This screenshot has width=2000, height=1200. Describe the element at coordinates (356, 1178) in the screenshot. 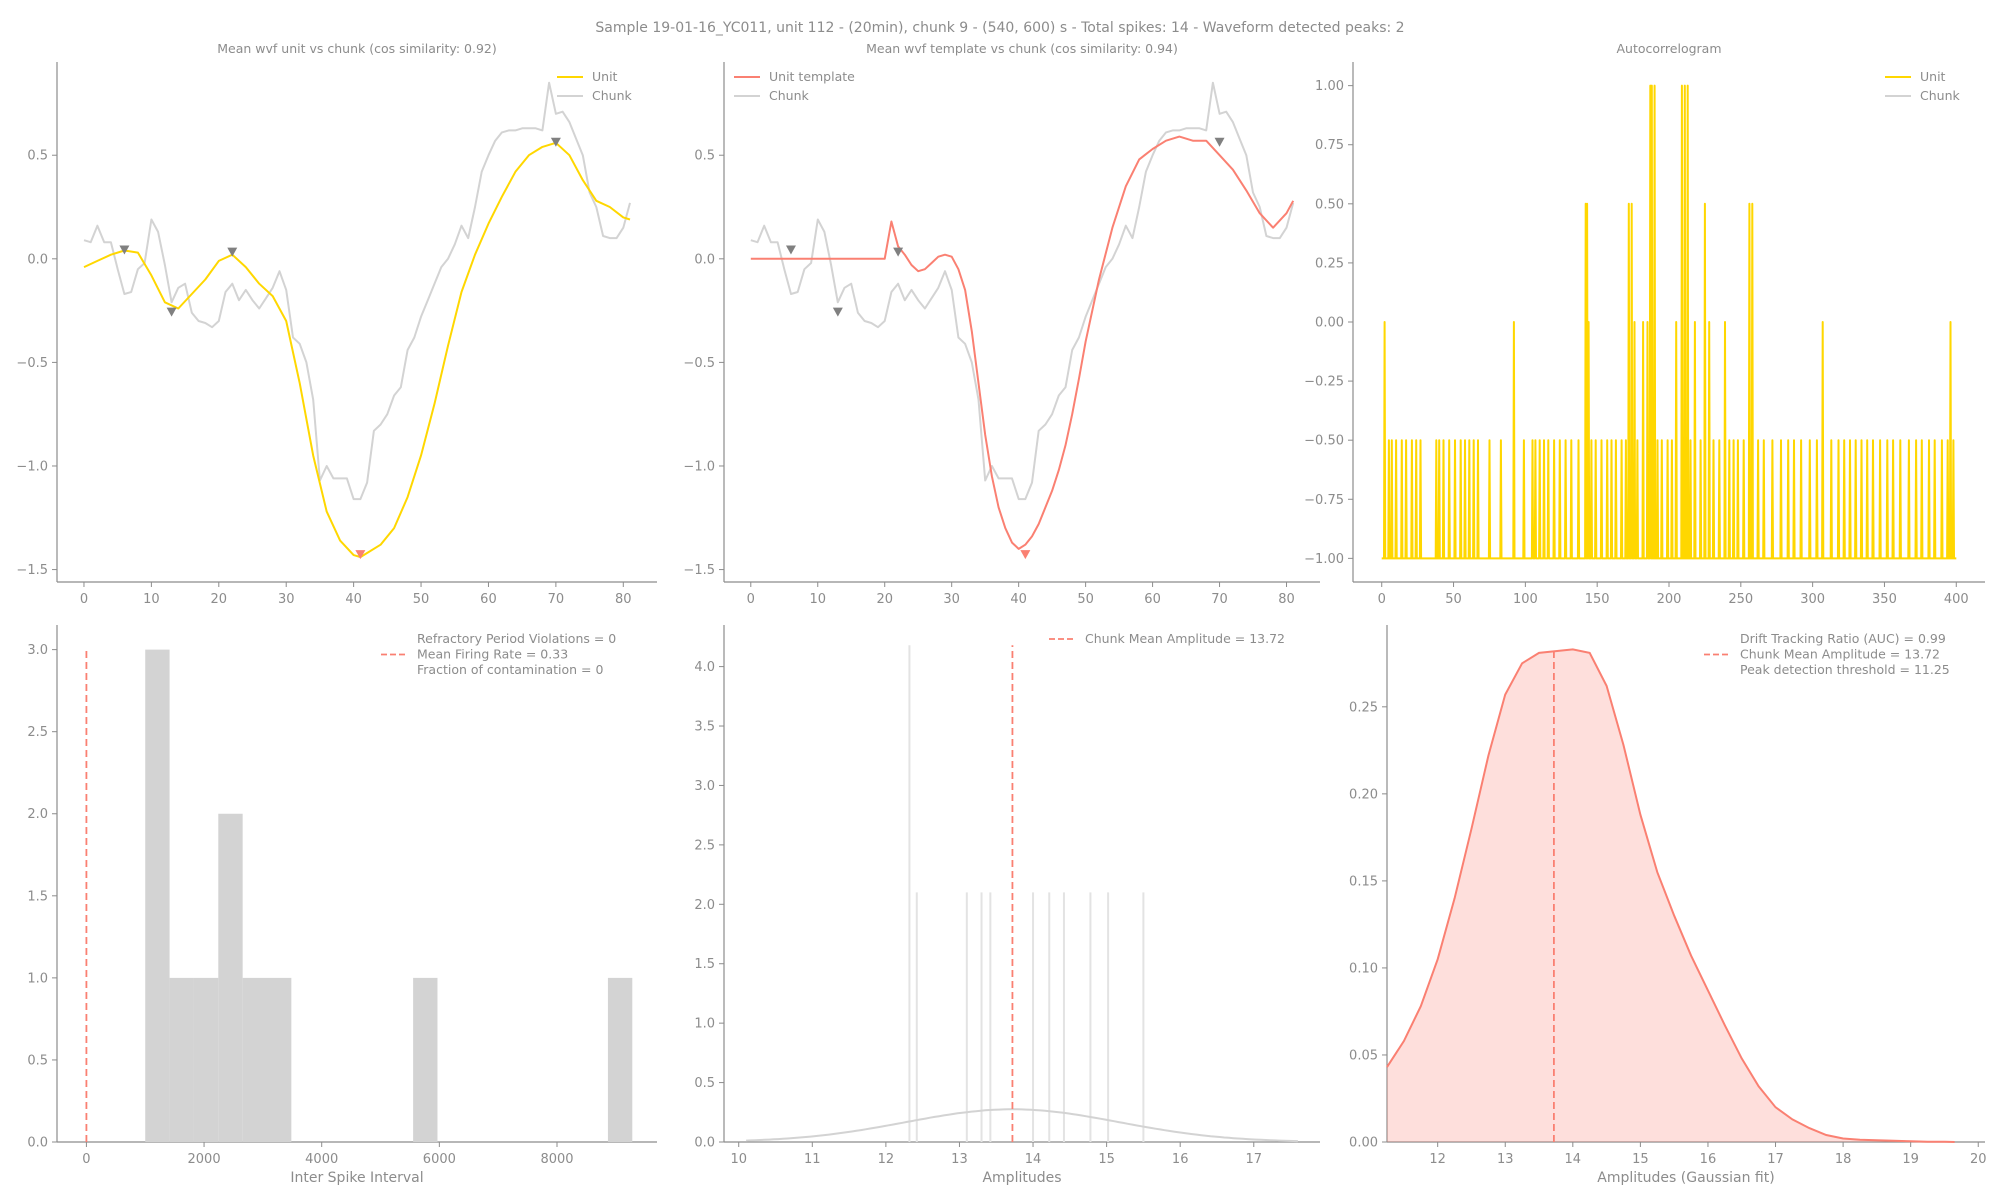

I see `x-axis-label: Inter Spike Interval` at that location.